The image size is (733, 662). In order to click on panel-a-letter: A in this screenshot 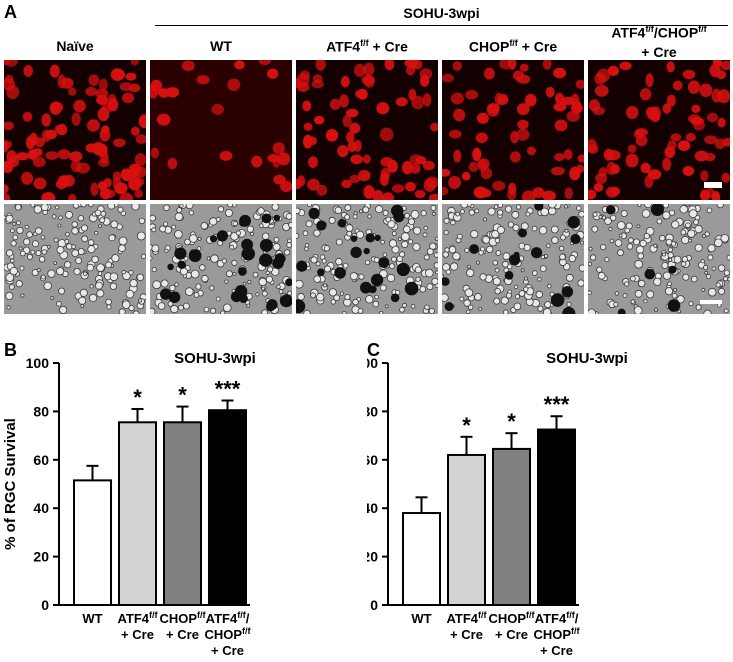, I will do `click(10, 12)`.